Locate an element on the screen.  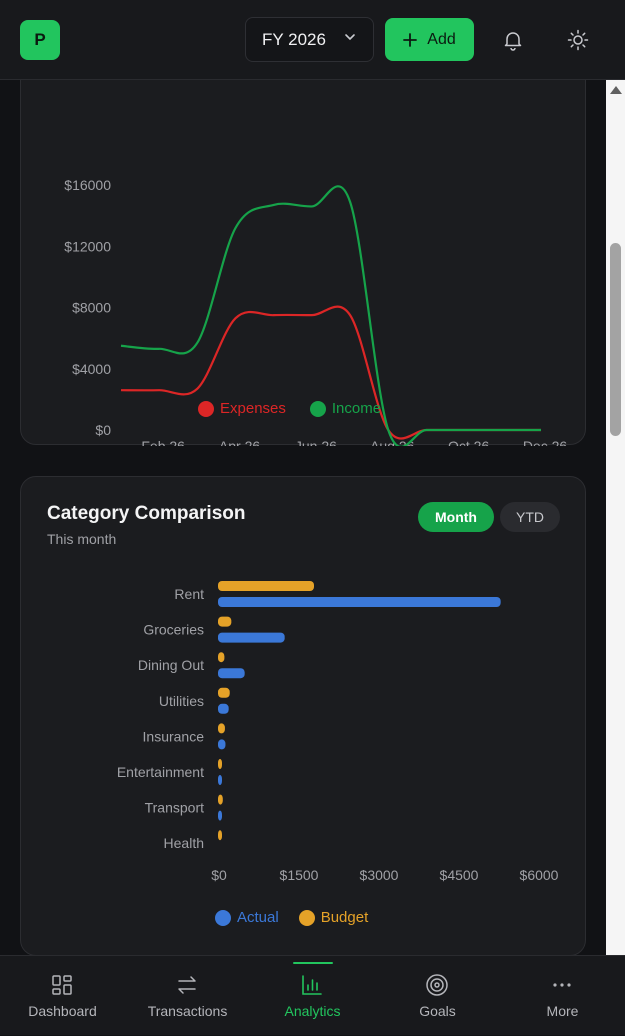
bell-icon is located at coordinates (513, 40).